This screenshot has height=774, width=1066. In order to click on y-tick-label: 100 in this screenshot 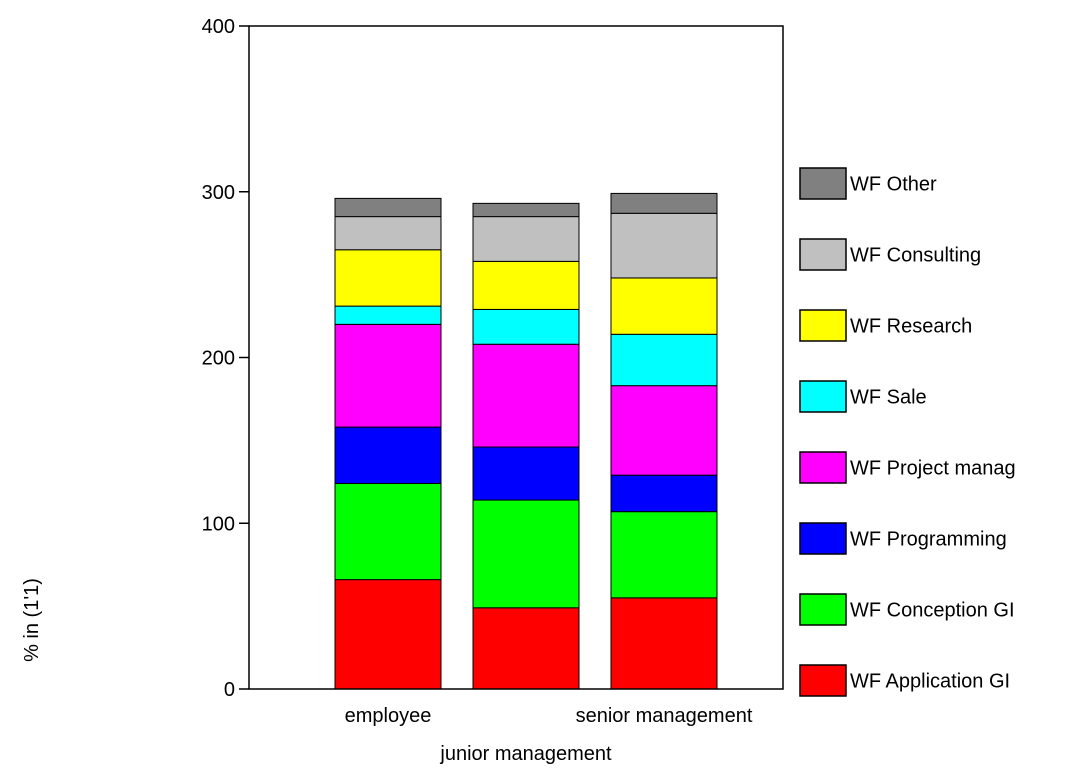, I will do `click(218, 524)`.